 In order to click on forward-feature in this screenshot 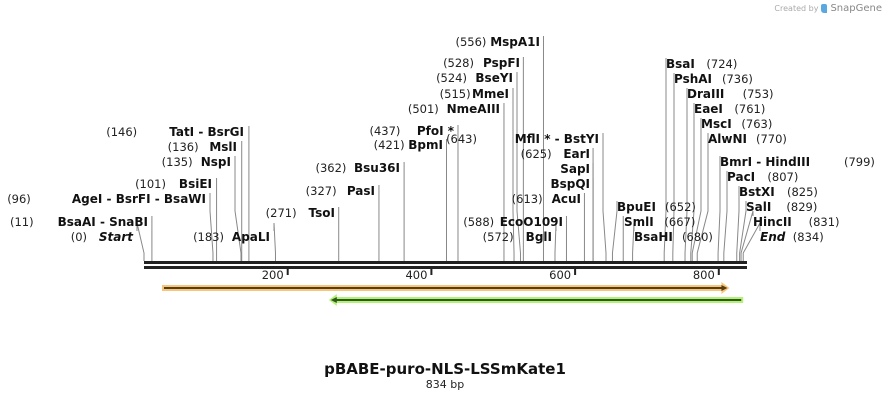, I will do `click(445, 288)`.